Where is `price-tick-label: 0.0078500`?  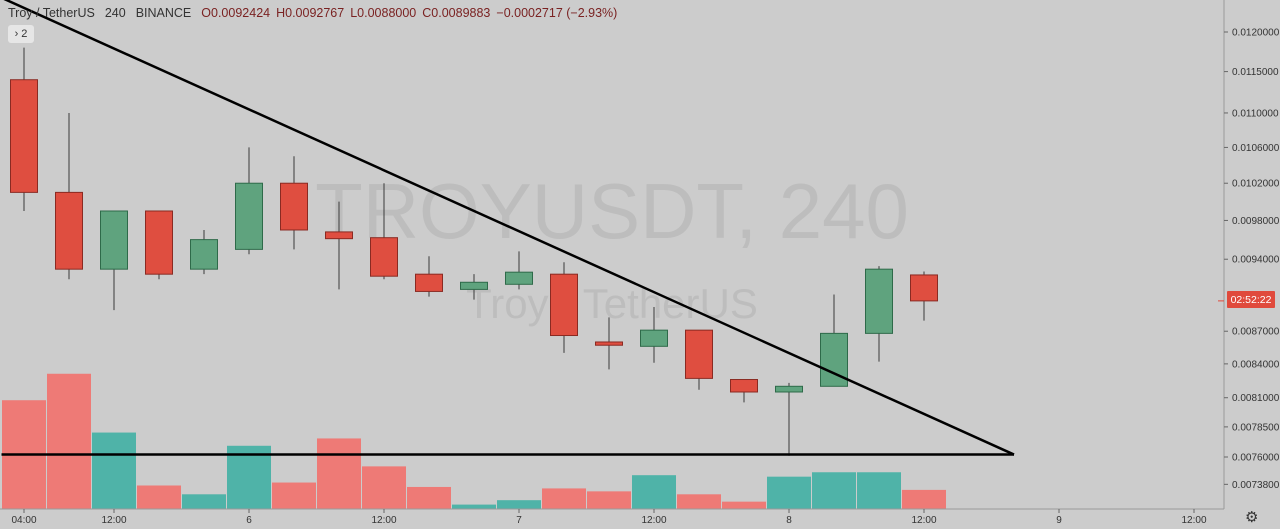 price-tick-label: 0.0078500 is located at coordinates (1256, 427).